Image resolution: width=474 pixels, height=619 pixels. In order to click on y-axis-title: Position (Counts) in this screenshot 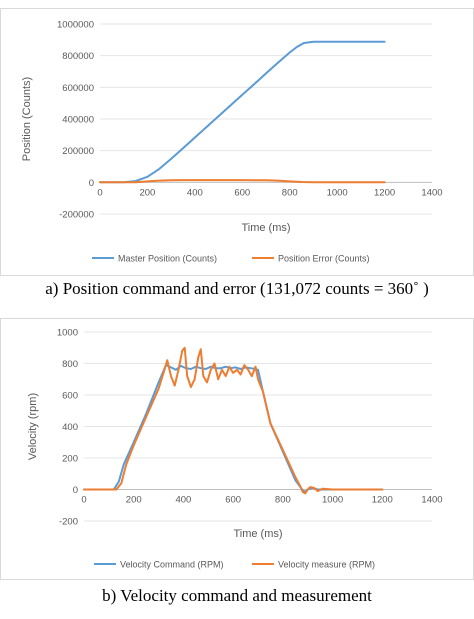, I will do `click(27, 119)`.